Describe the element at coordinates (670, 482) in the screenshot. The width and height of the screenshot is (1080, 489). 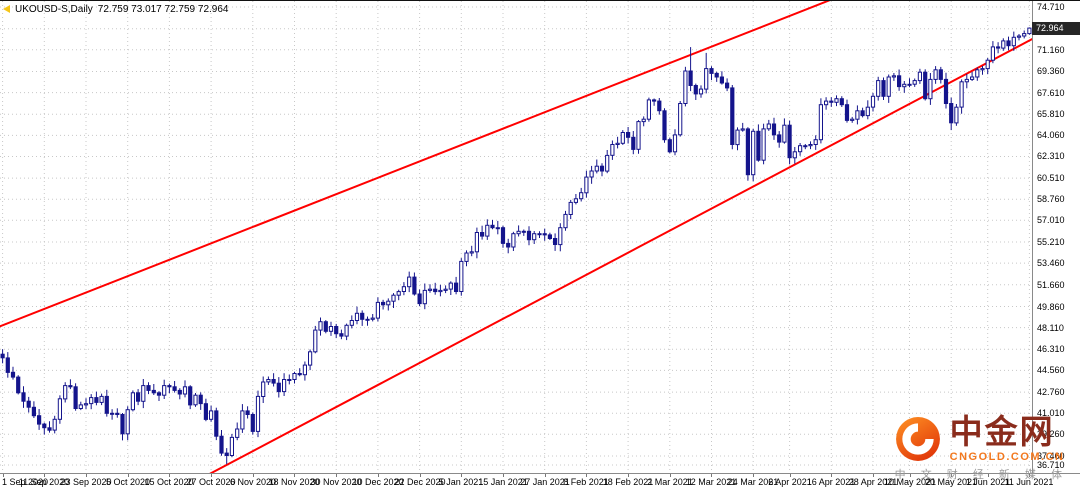
I see `time-axis-label: 2 Mar 2021` at that location.